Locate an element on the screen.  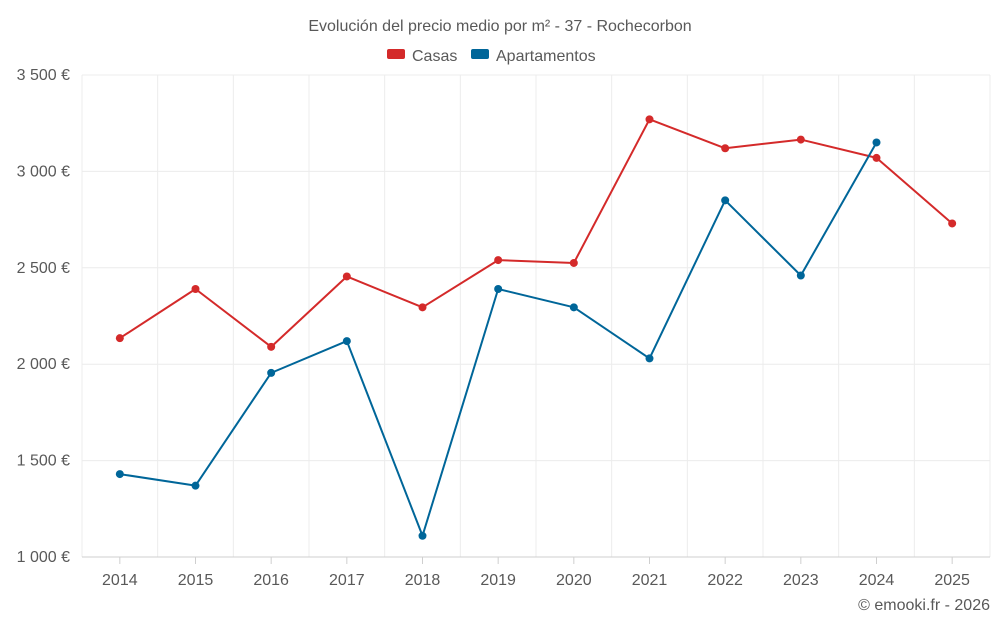
x-tick-label: 2023 is located at coordinates (801, 580).